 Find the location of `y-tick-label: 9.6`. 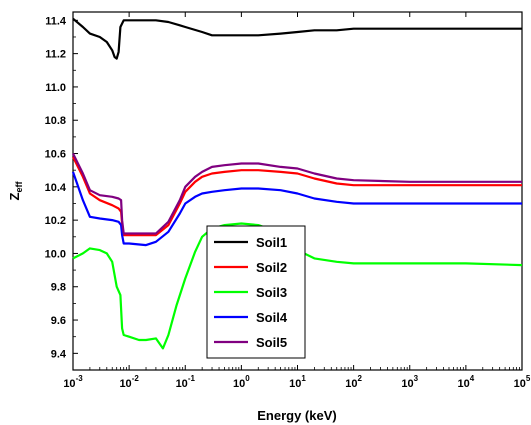

y-tick-label: 9.6 is located at coordinates (58, 321).